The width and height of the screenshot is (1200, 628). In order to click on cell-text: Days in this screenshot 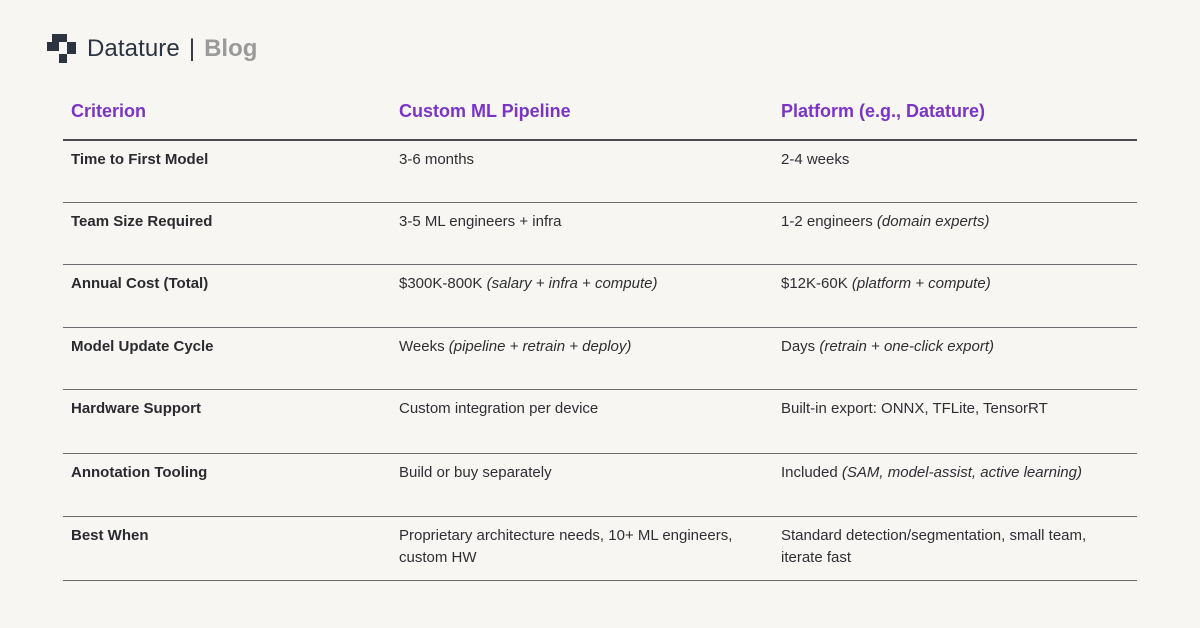, I will do `click(800, 346)`.